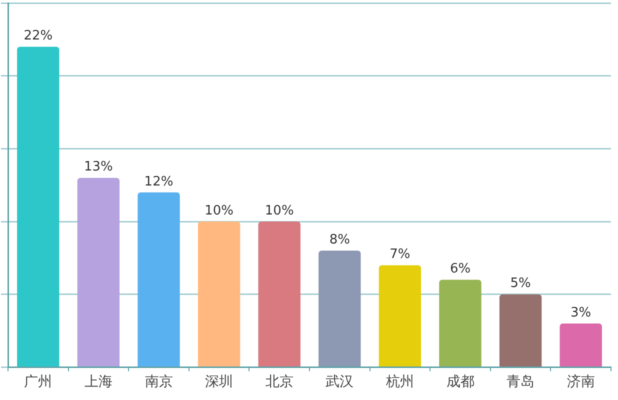  What do you see at coordinates (98, 382) in the screenshot?
I see `x-tick-label: 上海` at bounding box center [98, 382].